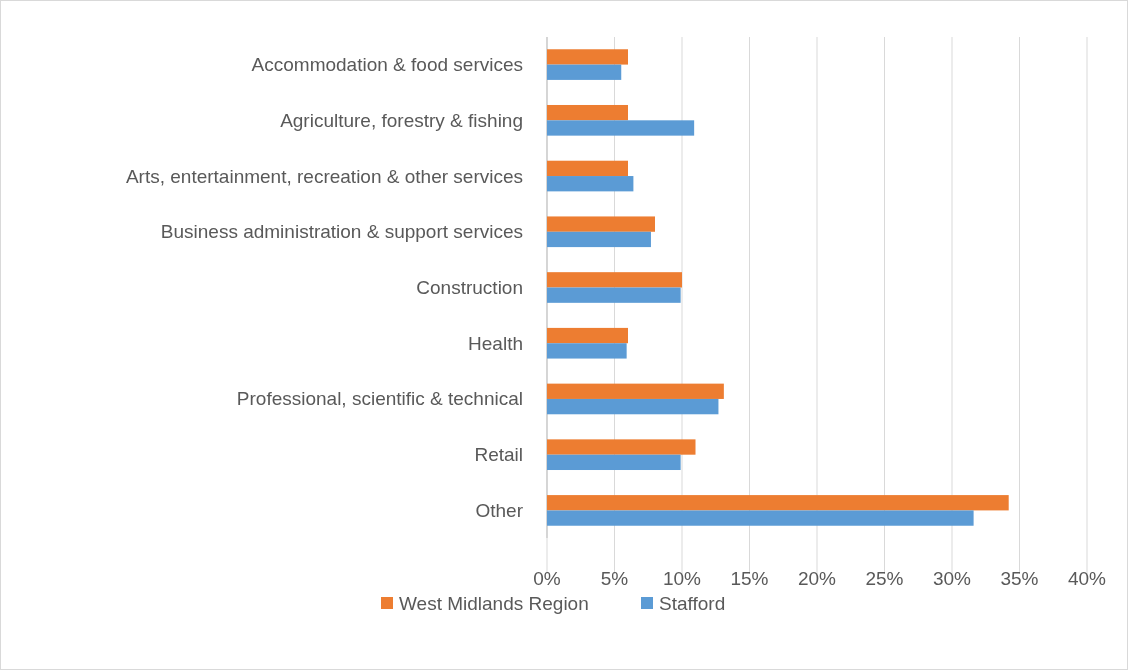  What do you see at coordinates (401, 120) in the screenshot?
I see `y-tick-label: Agriculture, forestry & fishing` at bounding box center [401, 120].